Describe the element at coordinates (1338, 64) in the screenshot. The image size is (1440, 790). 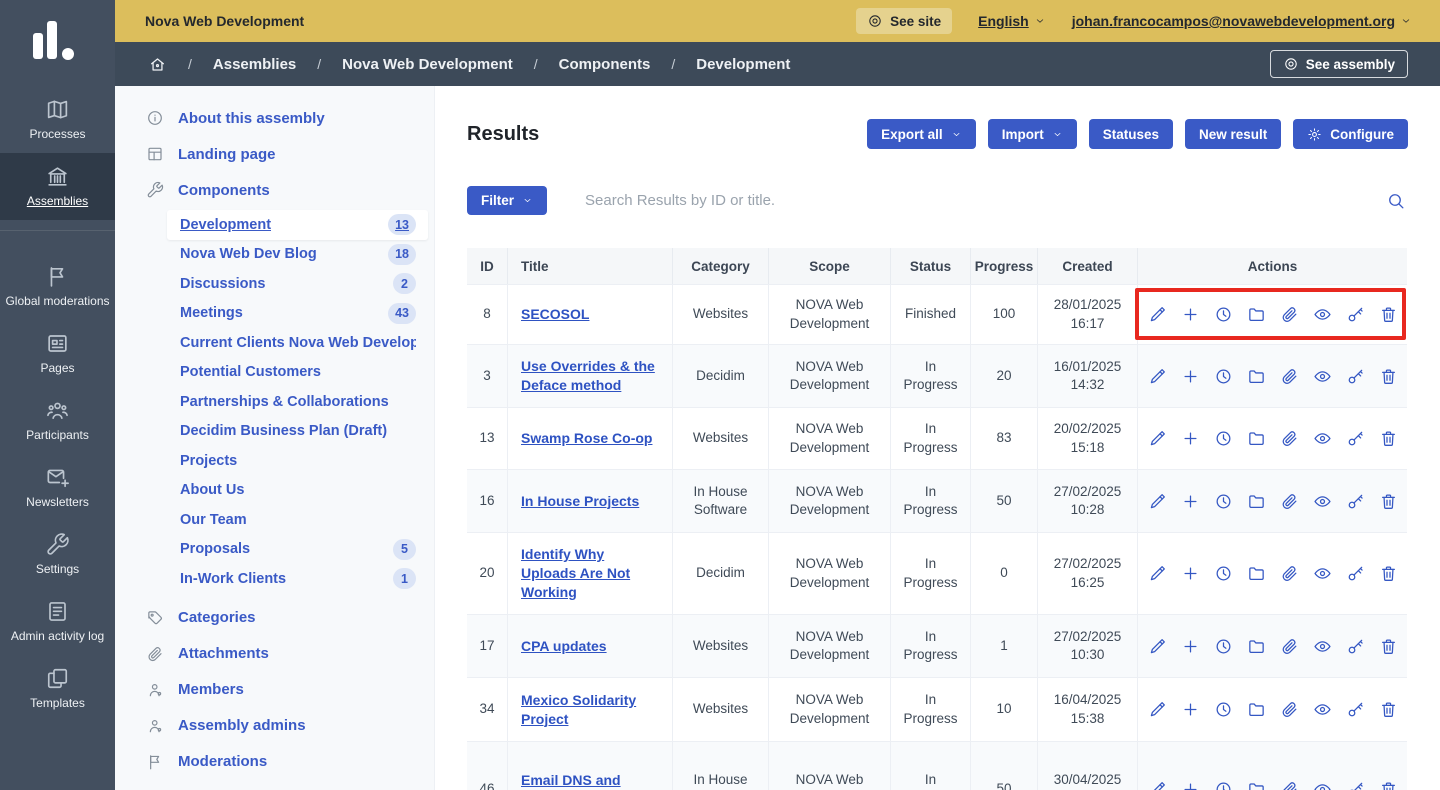
I see `see-assembly-button: See assembly` at that location.